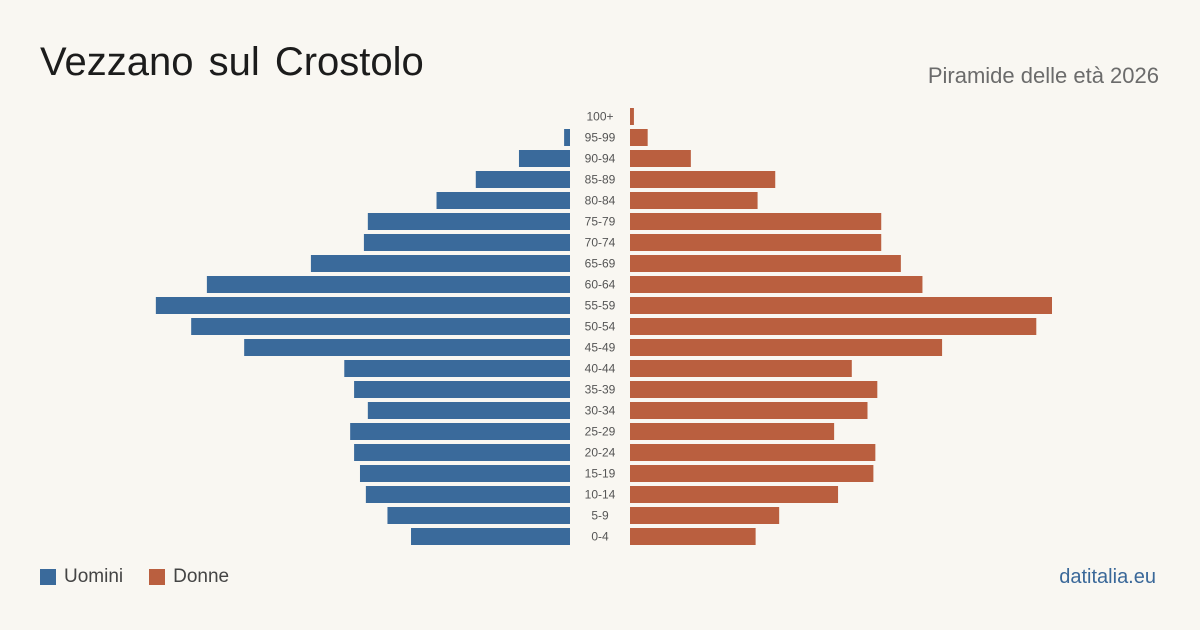 The width and height of the screenshot is (1200, 630). Describe the element at coordinates (600, 201) in the screenshot. I see `age-tick-label: 80-84` at that location.